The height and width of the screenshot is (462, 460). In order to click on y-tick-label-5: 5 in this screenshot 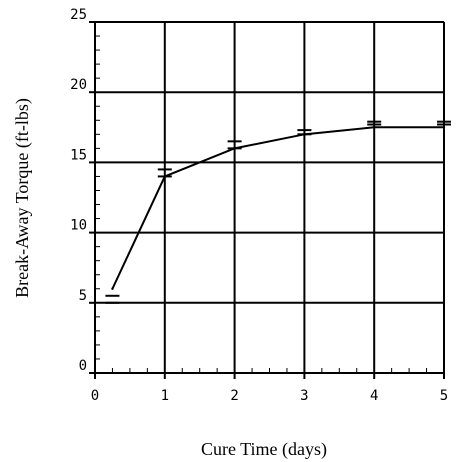, I will do `click(83, 296)`.